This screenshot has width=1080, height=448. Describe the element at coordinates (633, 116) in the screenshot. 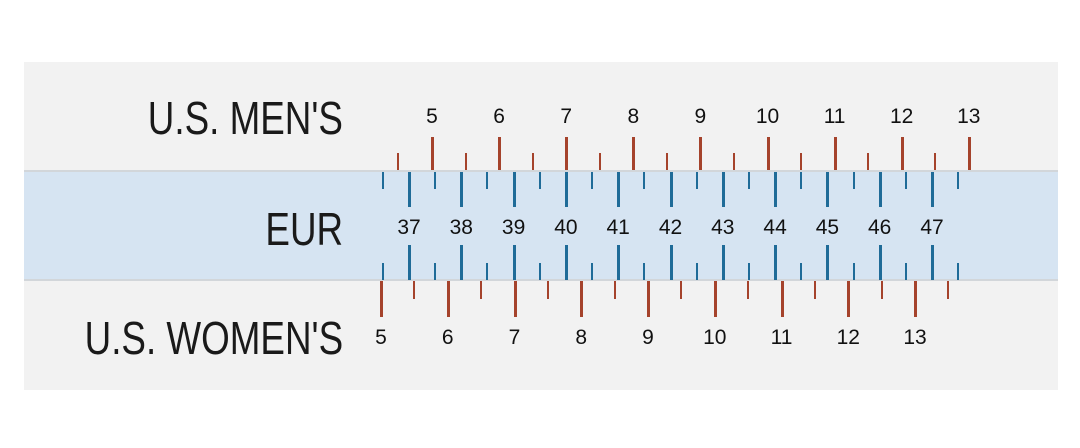

I see `us-mens-size-label: 8` at that location.